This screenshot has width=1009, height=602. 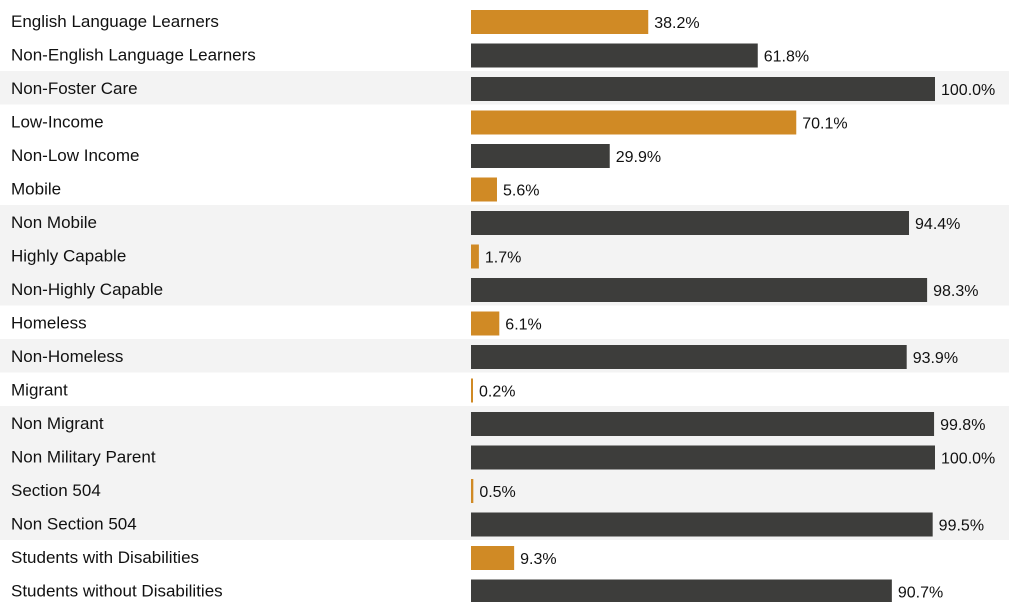 What do you see at coordinates (74, 524) in the screenshot?
I see `category-label: Non Section 504` at bounding box center [74, 524].